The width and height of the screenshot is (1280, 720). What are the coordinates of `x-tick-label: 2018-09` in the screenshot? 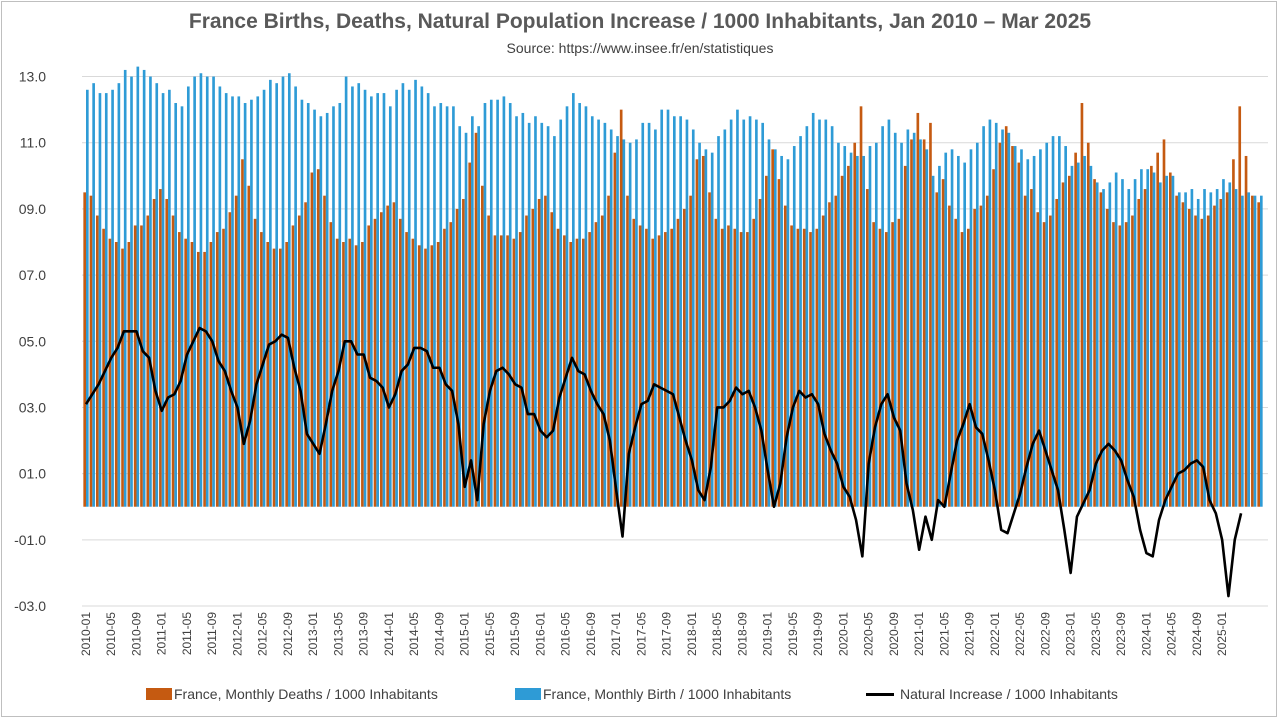 It's located at (742, 634).